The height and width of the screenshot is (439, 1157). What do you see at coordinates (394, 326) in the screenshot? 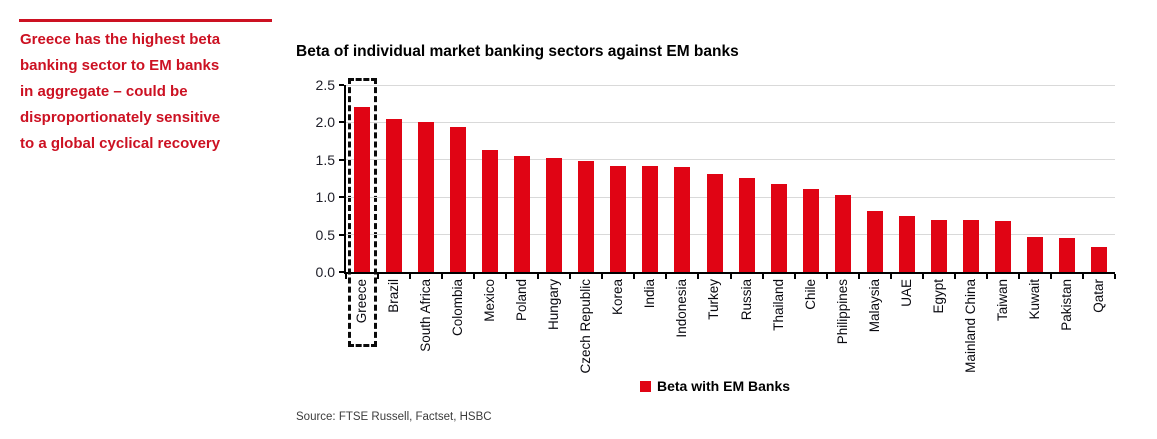
I see `x-label-slot-brazil: Brazil` at bounding box center [394, 326].